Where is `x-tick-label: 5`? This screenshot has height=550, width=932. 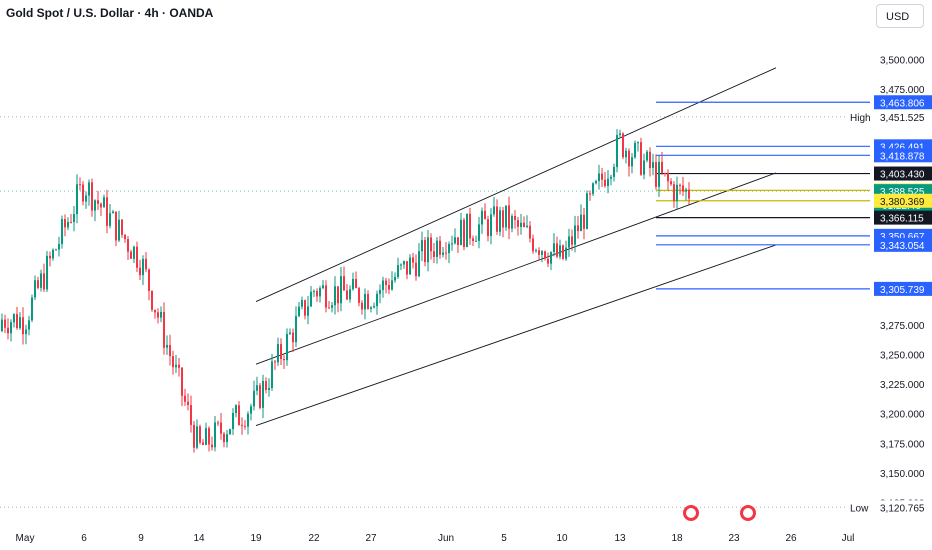 x-tick-label: 5 is located at coordinates (504, 538).